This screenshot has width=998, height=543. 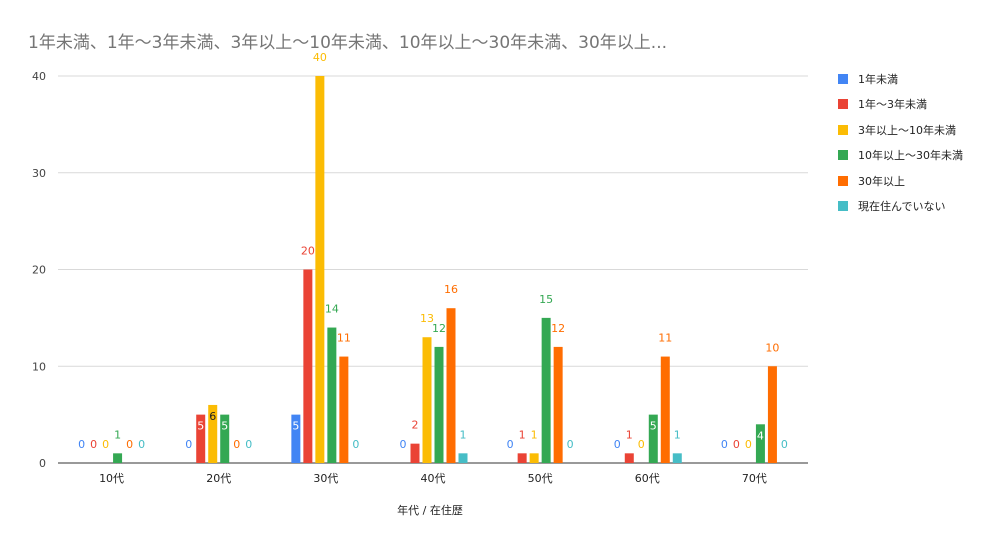 I want to click on data-label: 10, so click(x=772, y=347).